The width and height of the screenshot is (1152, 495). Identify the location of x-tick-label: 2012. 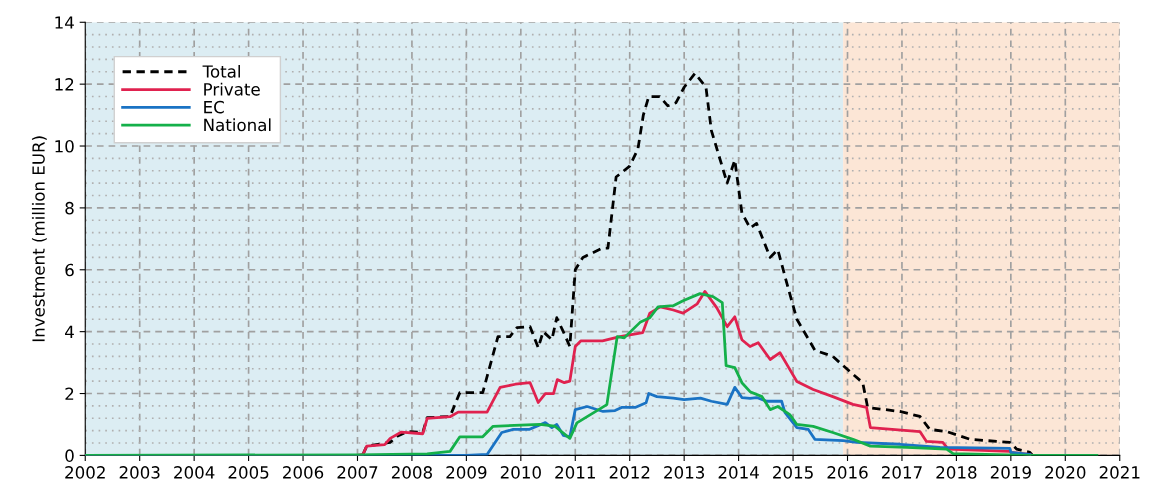
(629, 472).